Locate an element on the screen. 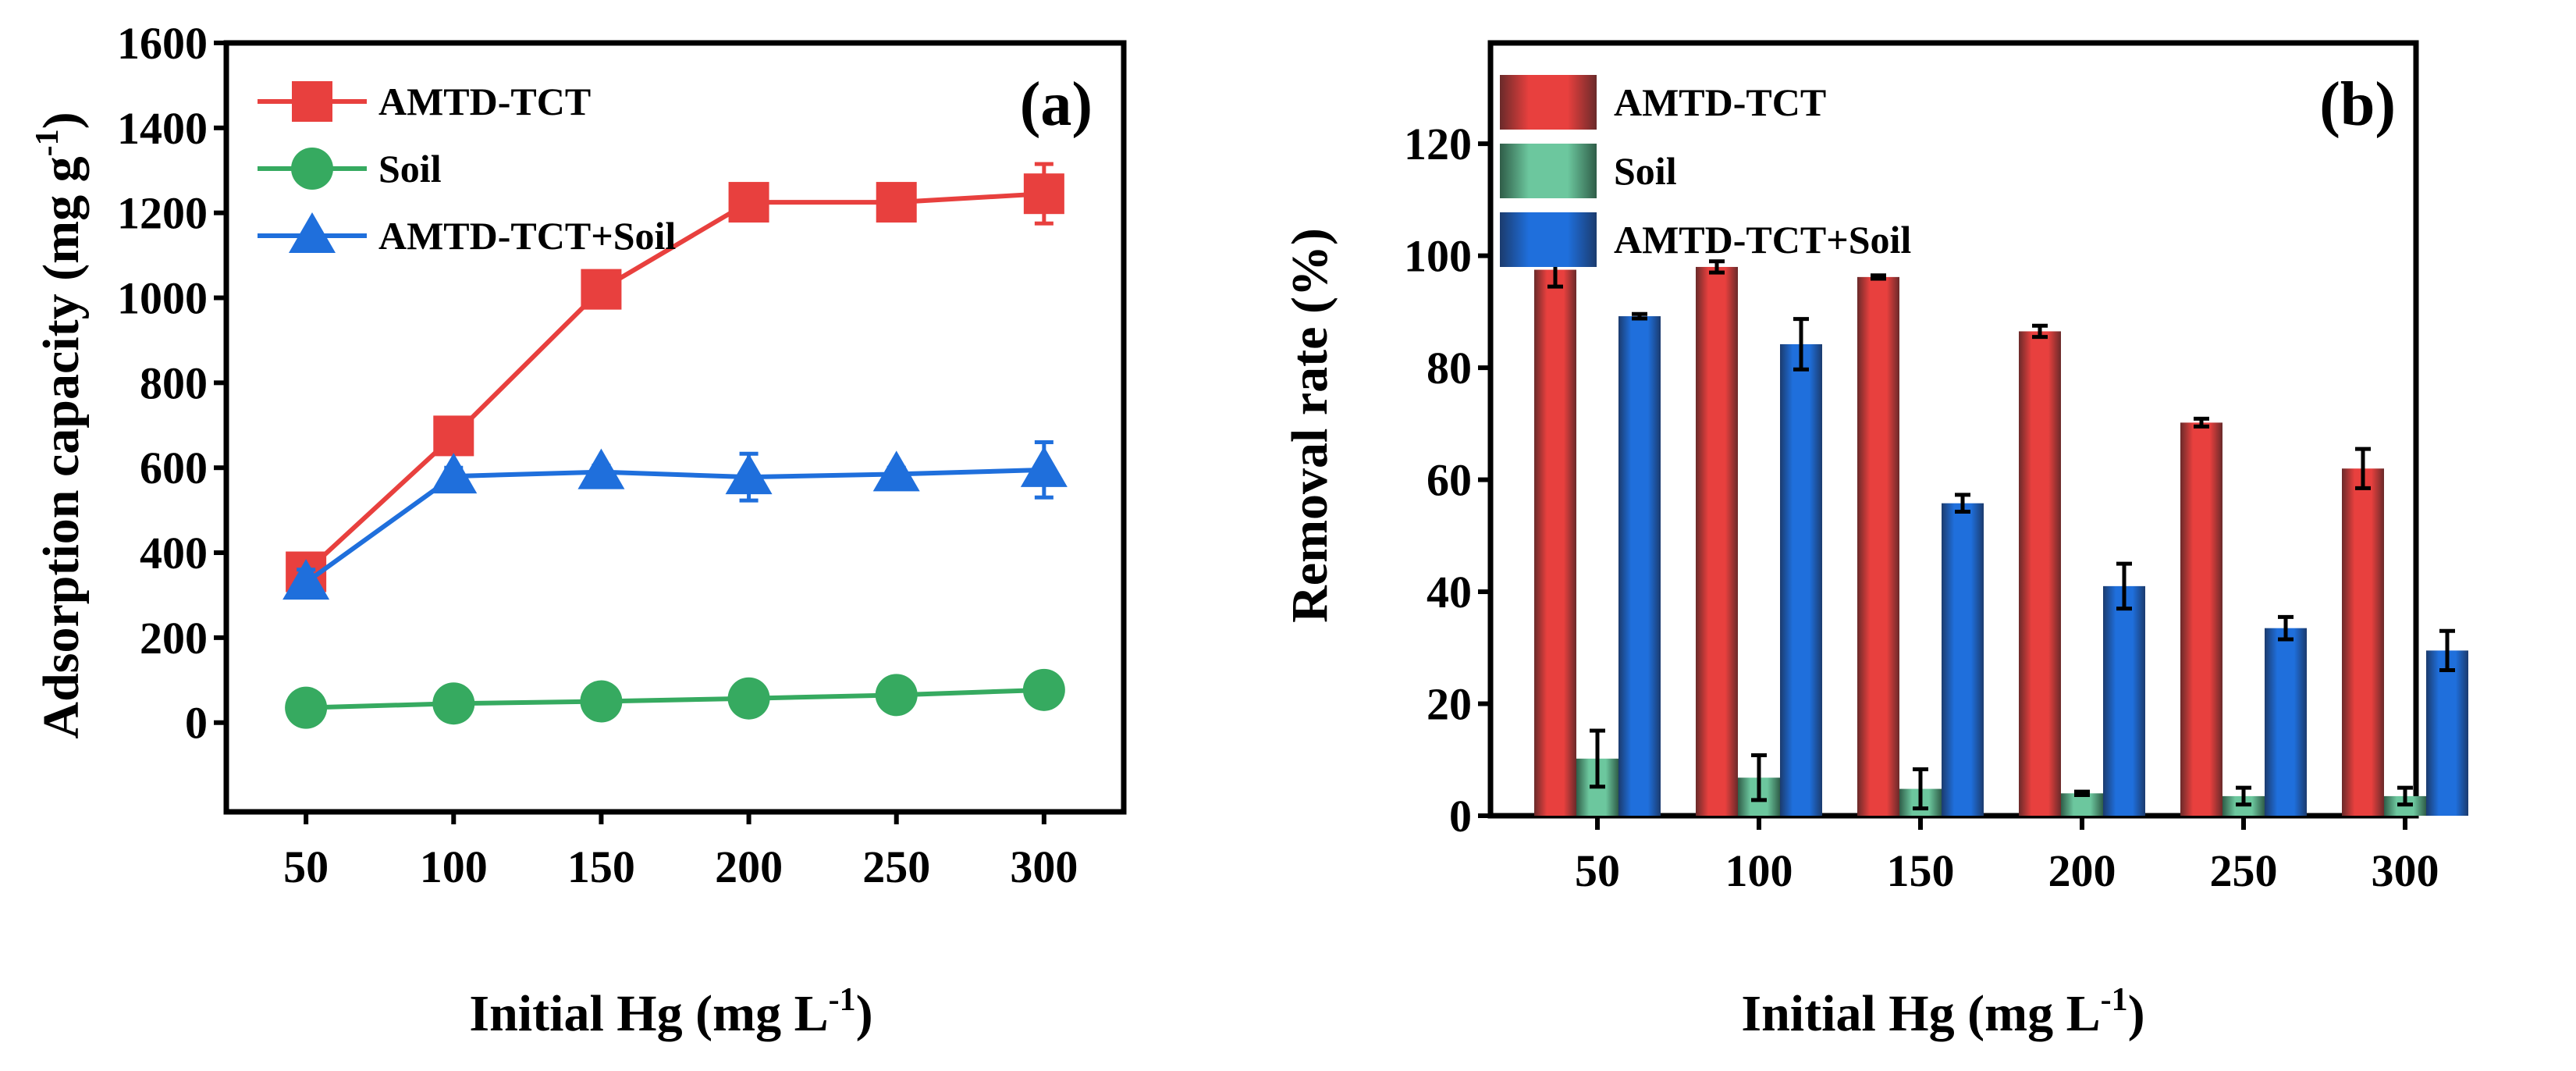 The width and height of the screenshot is (2576, 1071). y-tick-label: 600 is located at coordinates (174, 468).